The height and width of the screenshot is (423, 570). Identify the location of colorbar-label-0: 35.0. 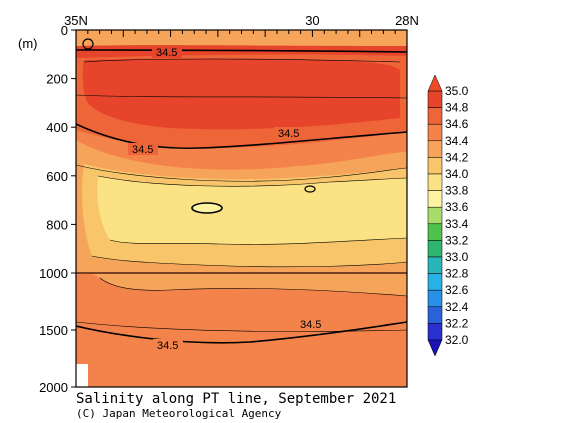
(457, 91).